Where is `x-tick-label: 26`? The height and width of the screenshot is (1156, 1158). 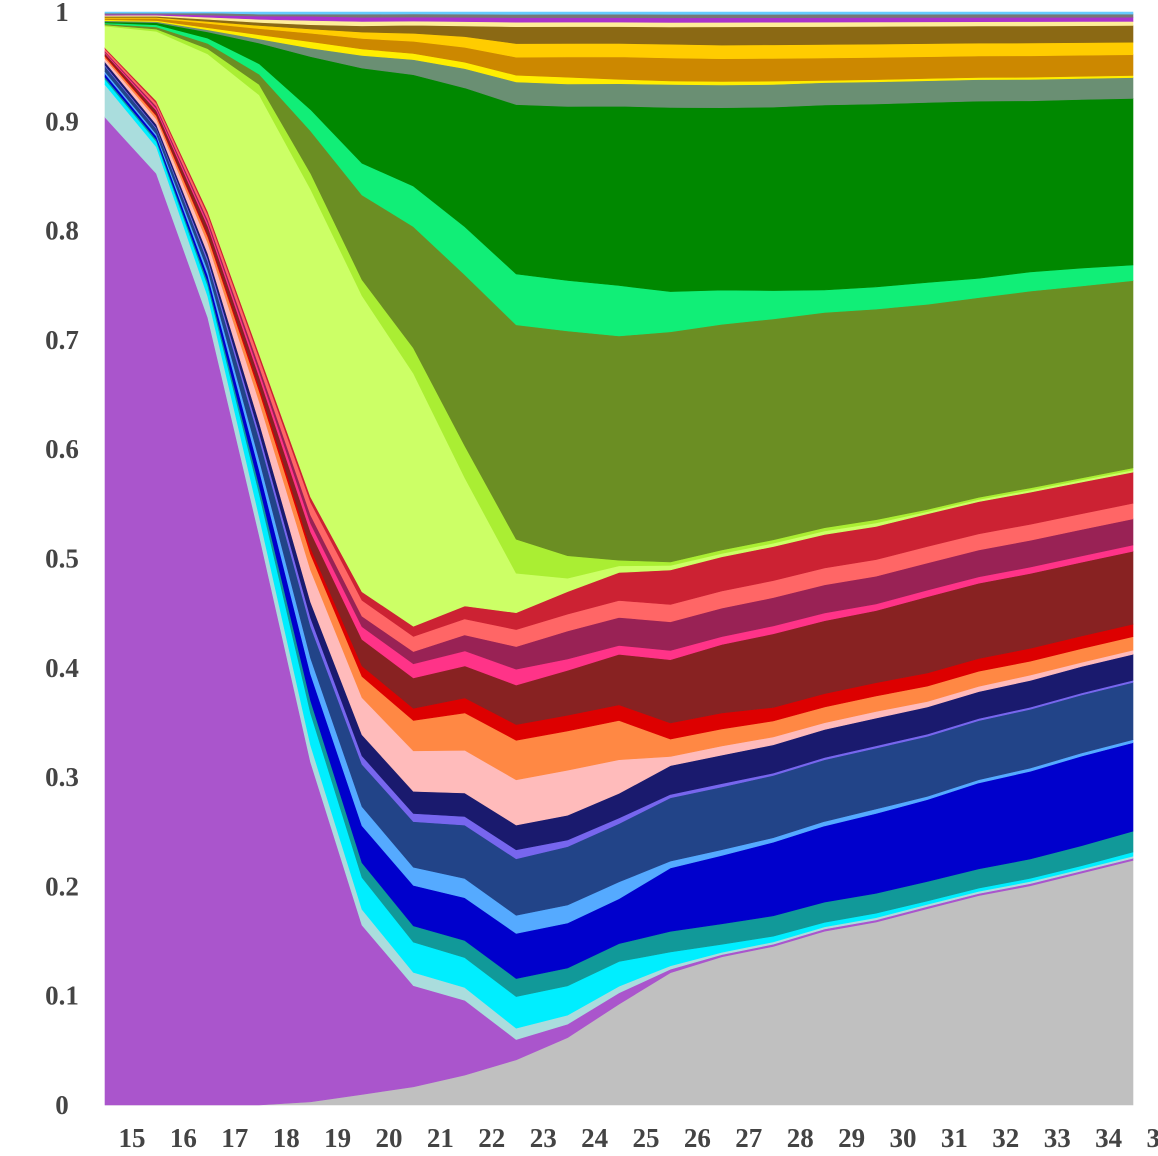
x-tick-label: 26 is located at coordinates (697, 1138).